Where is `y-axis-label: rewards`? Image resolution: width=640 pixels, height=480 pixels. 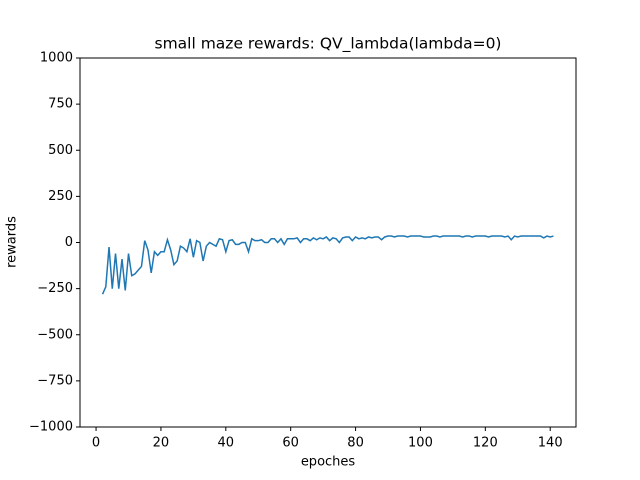
y-axis-label: rewards is located at coordinates (12, 242).